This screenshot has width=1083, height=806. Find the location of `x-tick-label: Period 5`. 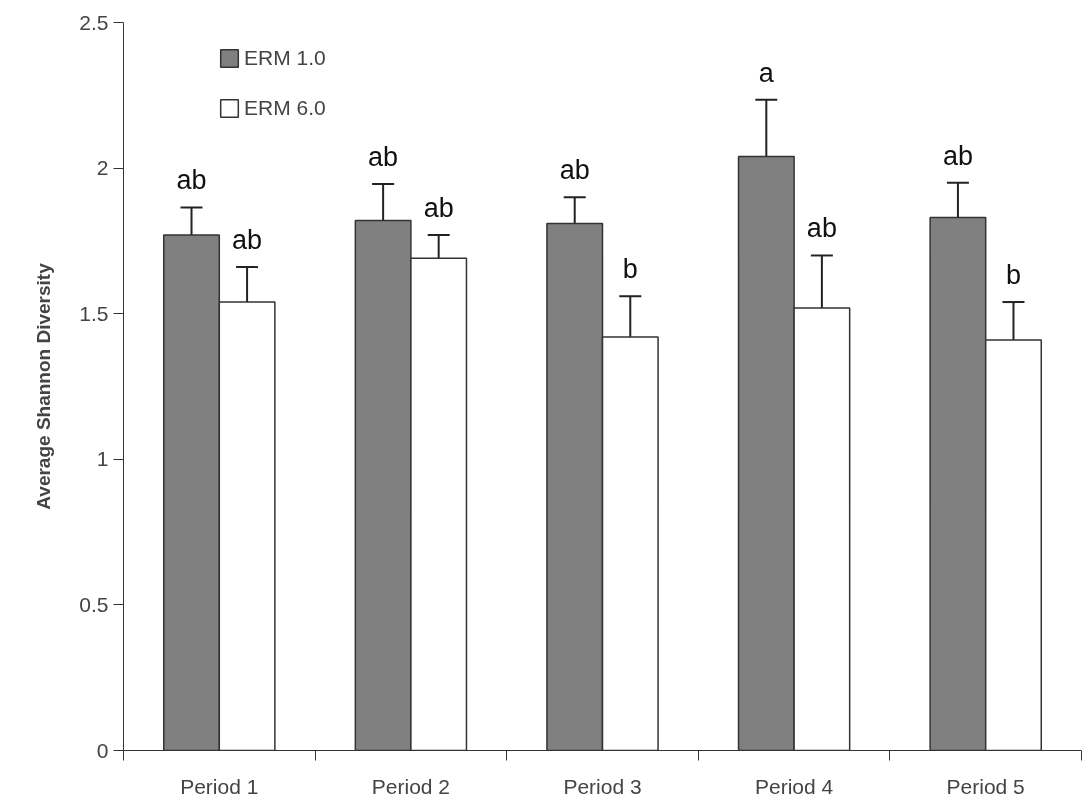

x-tick-label: Period 5 is located at coordinates (985, 786).